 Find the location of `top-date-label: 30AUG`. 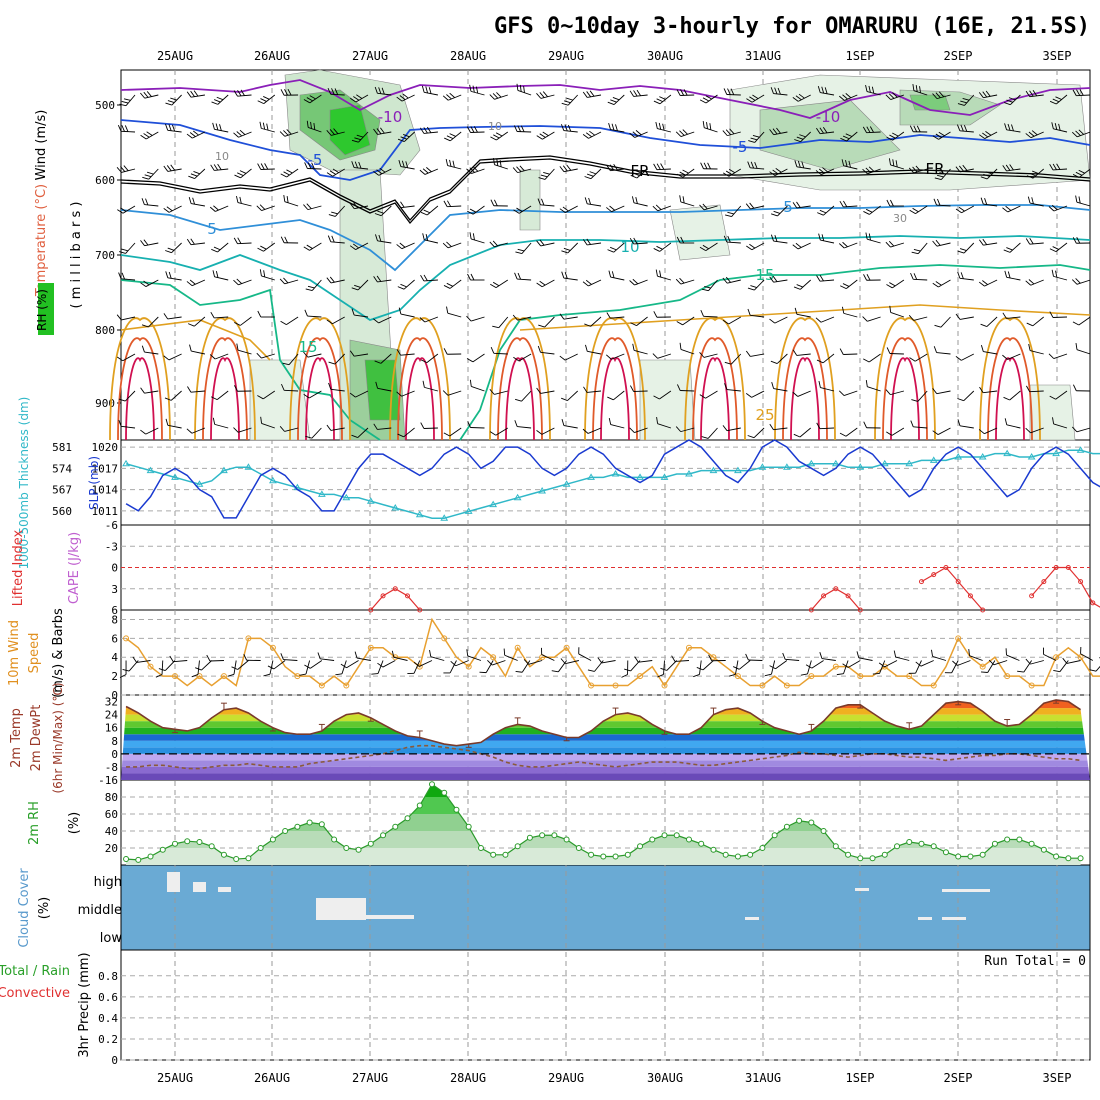

top-date-label: 30AUG is located at coordinates (665, 56).